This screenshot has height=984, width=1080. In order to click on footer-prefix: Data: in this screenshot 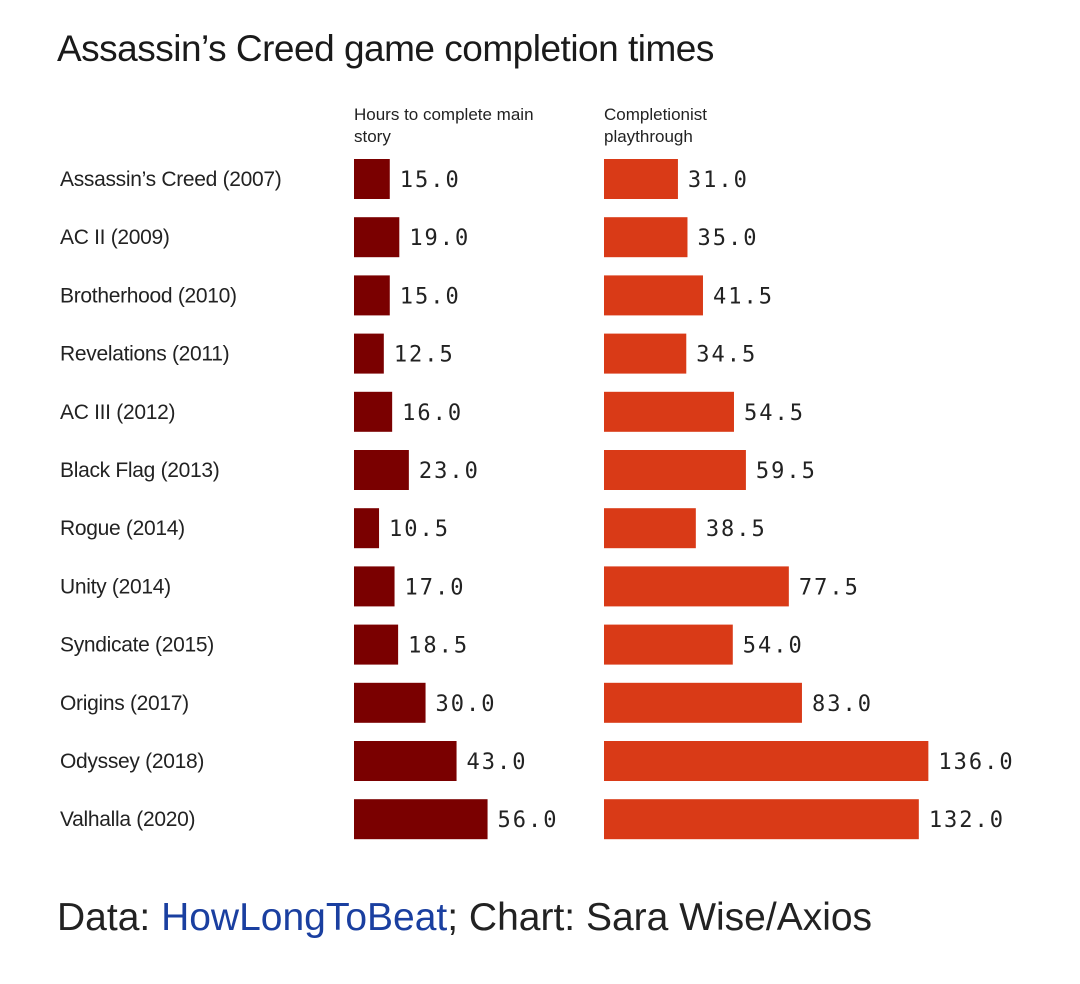, I will do `click(109, 917)`.